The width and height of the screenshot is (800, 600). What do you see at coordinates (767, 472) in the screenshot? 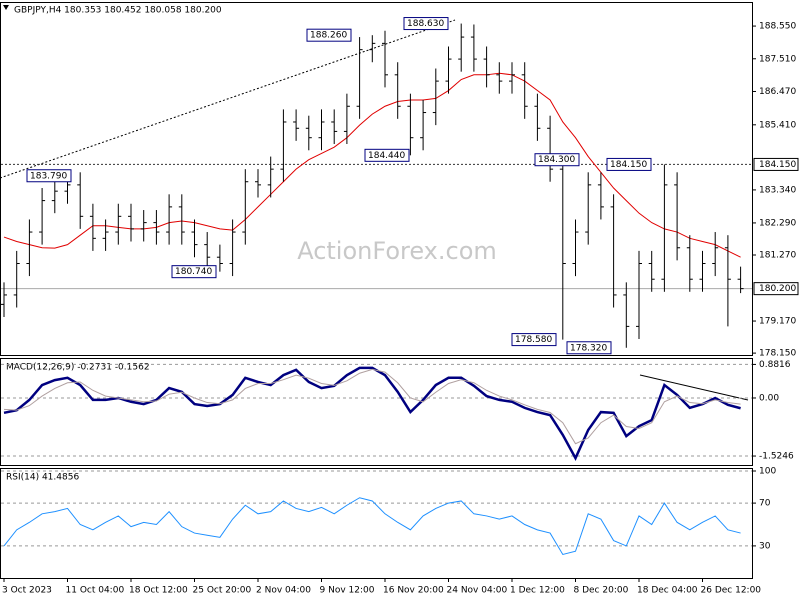
I see `y-tick-label: 100` at bounding box center [767, 472].